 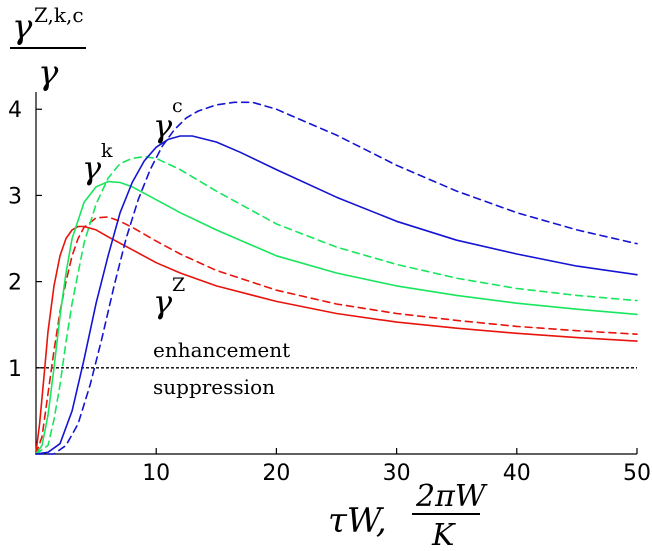 I want to click on y-ticks: 1 2 3 4, so click(x=25, y=240).